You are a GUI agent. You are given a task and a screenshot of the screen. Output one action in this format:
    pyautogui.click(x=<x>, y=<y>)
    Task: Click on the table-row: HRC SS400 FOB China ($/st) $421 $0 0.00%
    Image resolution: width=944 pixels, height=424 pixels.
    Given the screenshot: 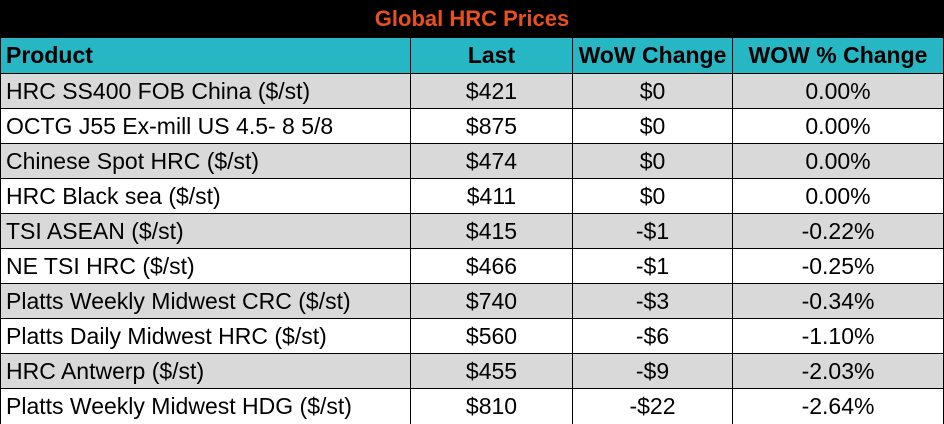 What is the action you would take?
    pyautogui.click(x=472, y=91)
    